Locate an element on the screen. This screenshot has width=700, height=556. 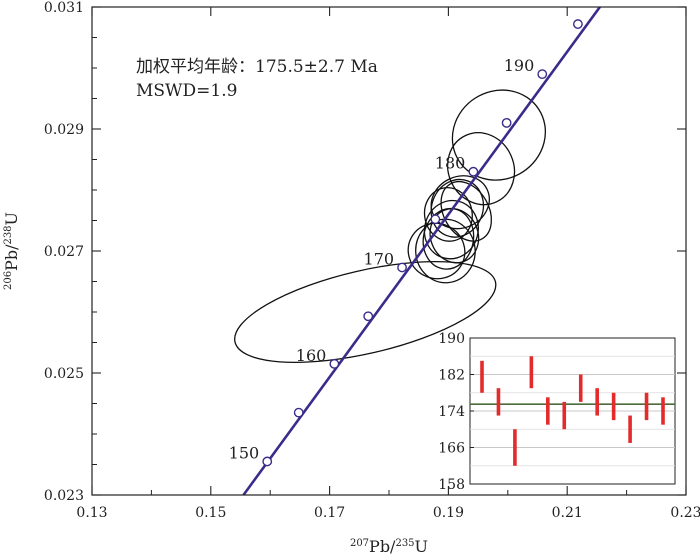
y-axis-label: 206Pb/238U is located at coordinates (11, 251).